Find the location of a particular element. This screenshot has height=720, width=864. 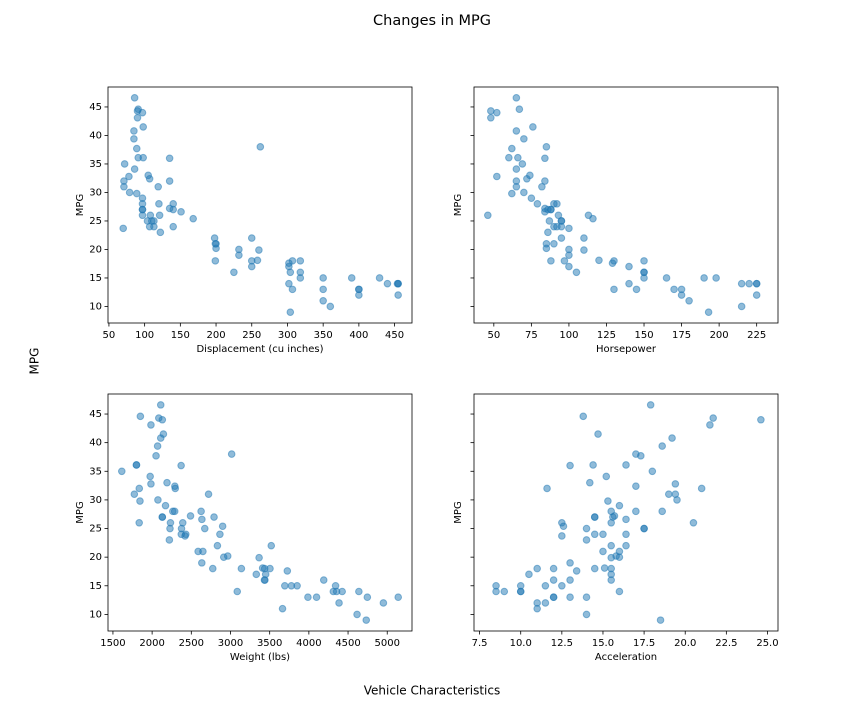

x-tick-label: 1500 is located at coordinates (112, 643).